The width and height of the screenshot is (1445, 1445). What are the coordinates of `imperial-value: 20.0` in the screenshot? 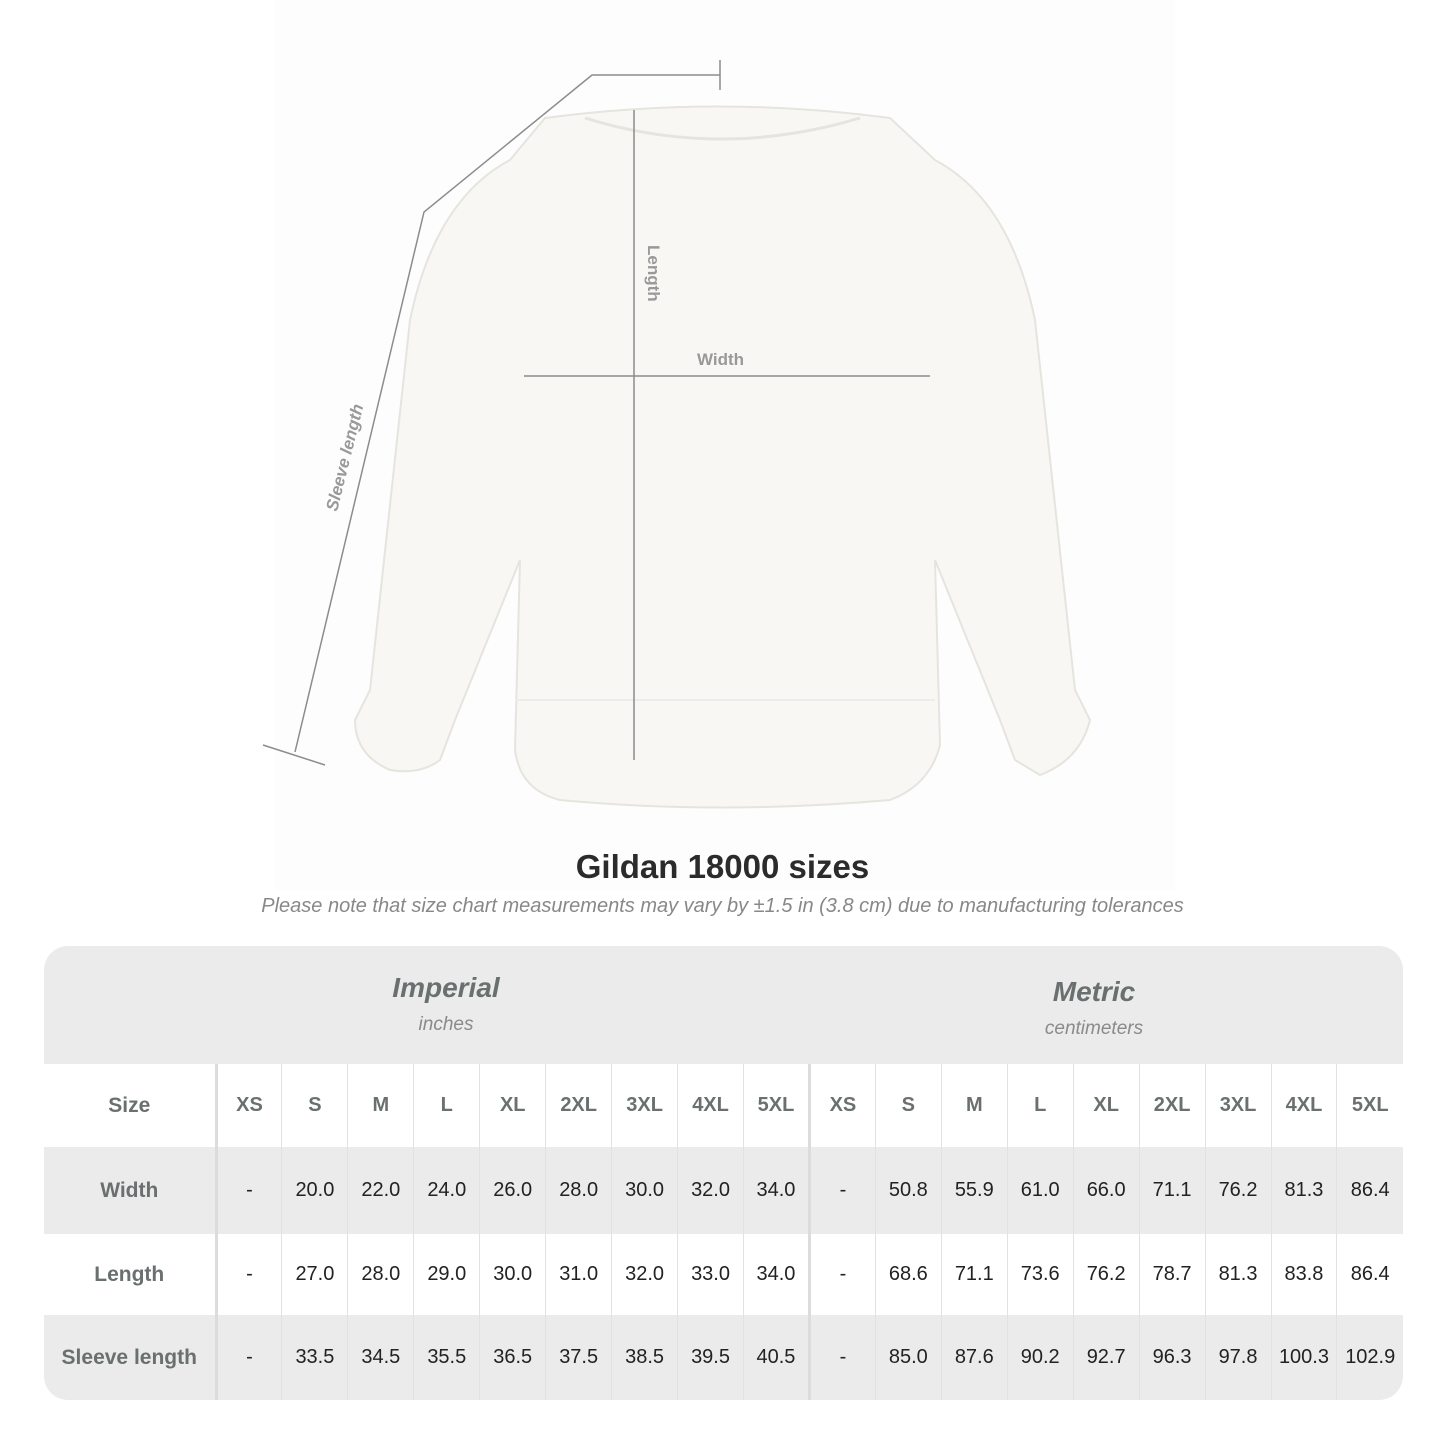 It's located at (314, 1190).